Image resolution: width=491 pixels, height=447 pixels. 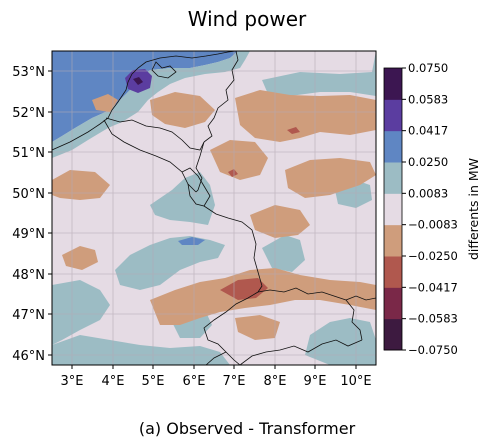 I want to click on red-patch-small-north, so click(x=293, y=130).